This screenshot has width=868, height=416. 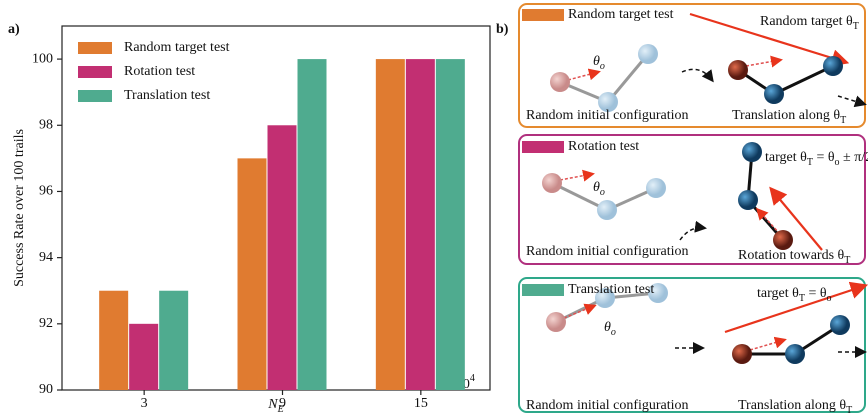 I want to click on legend-label: Translation test, so click(x=167, y=95).